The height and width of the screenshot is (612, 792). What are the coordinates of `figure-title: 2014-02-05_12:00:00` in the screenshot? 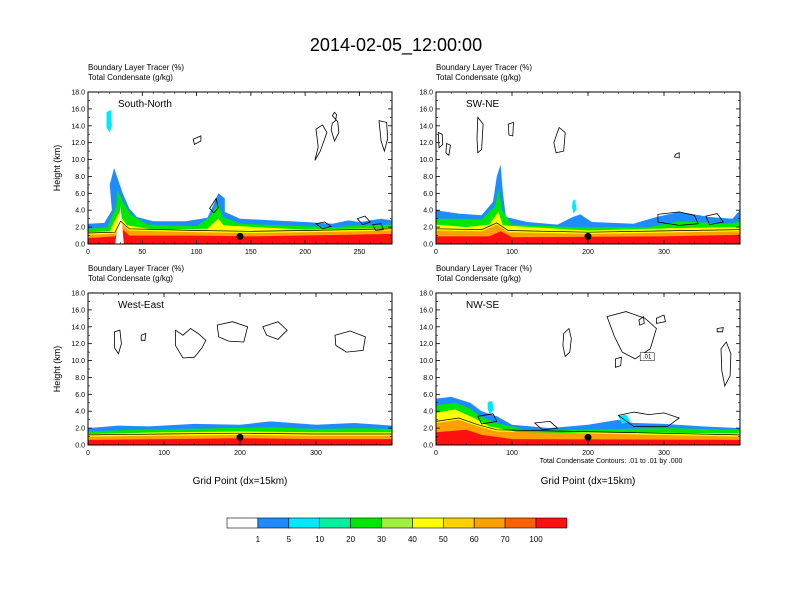 It's located at (396, 45).